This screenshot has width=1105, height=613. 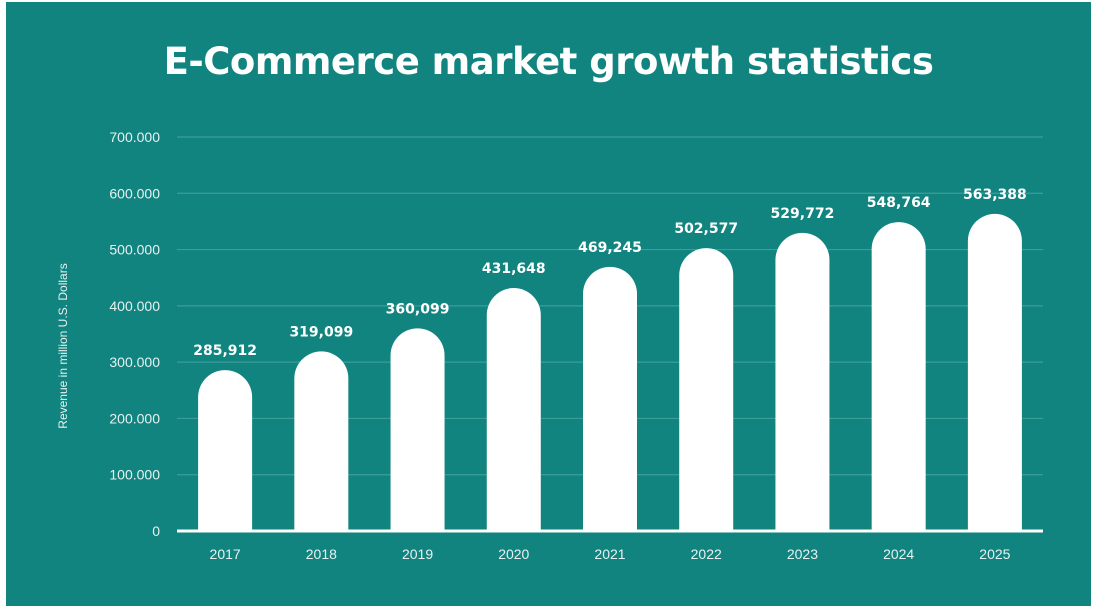 I want to click on x-tick-label: 2017, so click(x=225, y=554).